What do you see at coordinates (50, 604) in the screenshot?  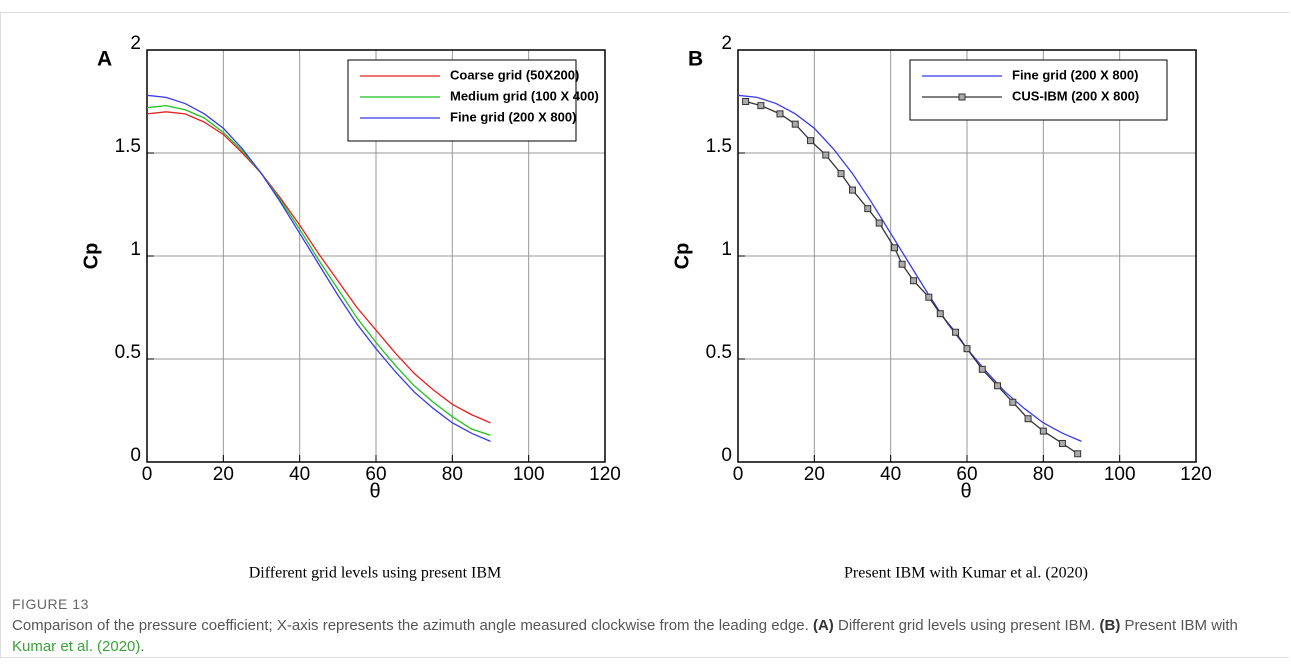 I see `figure-label: FIGURE 13` at bounding box center [50, 604].